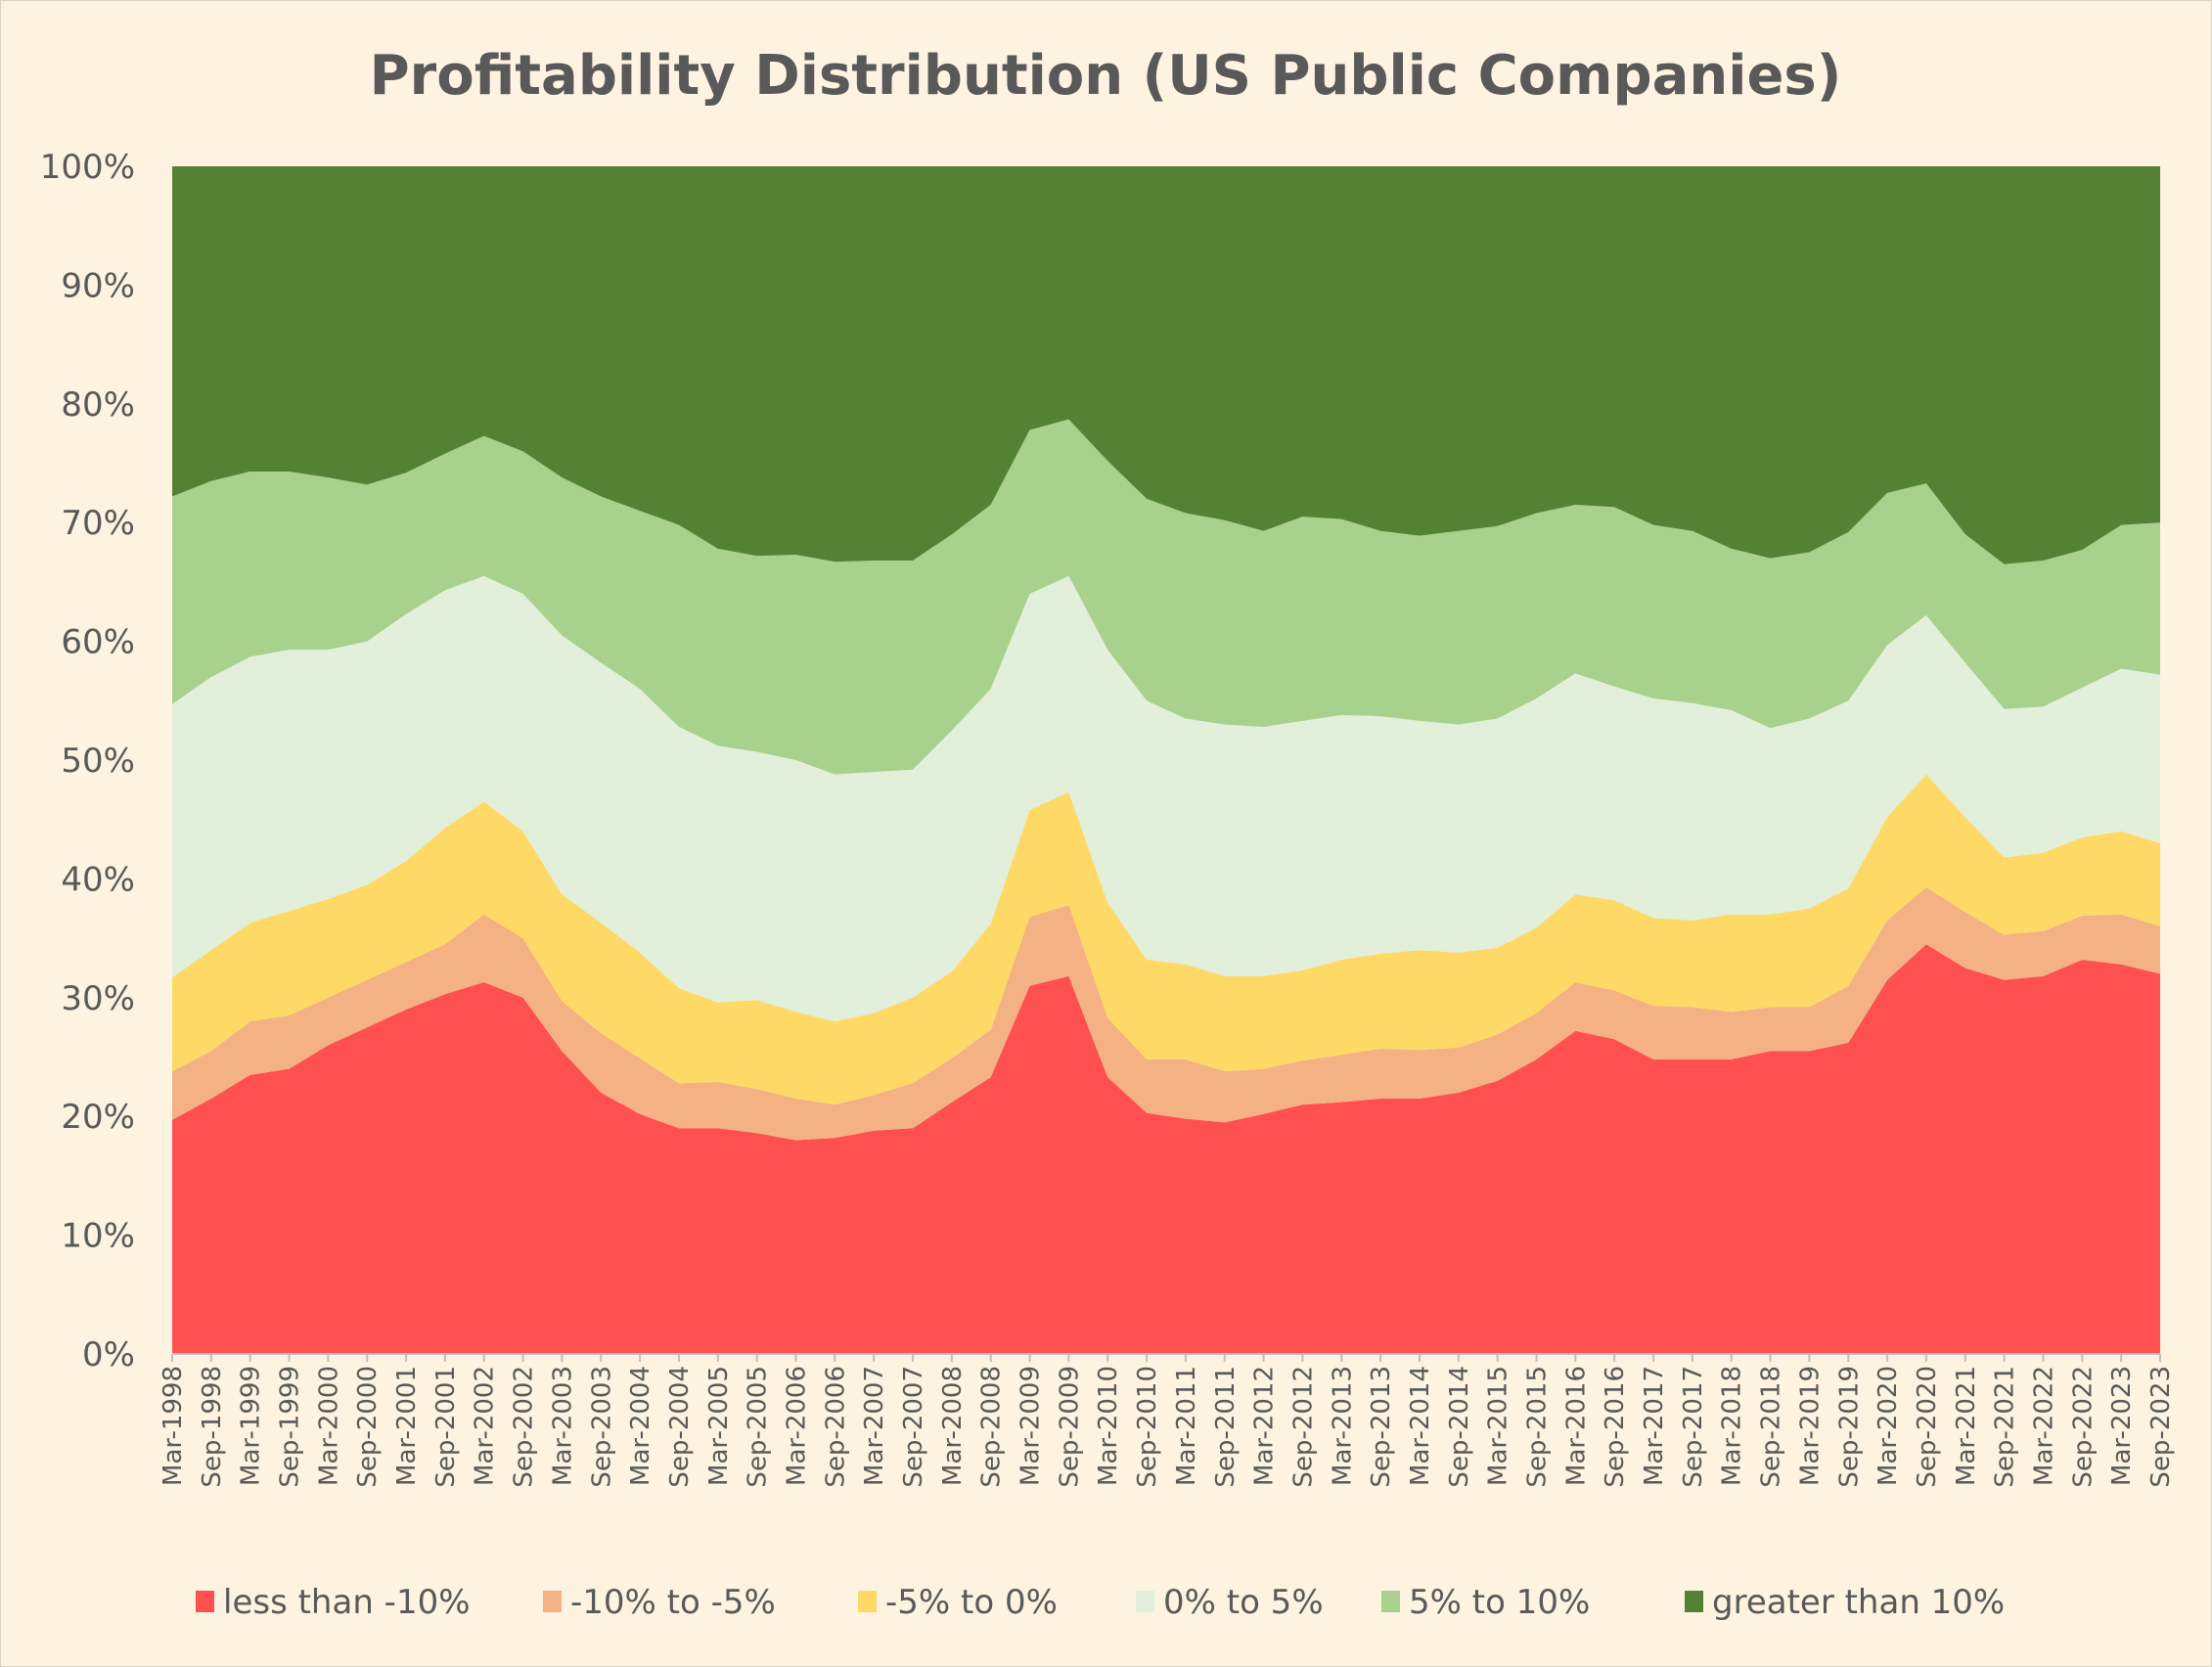  What do you see at coordinates (1303, 1427) in the screenshot?
I see `x-tick-label: Sep-2012` at bounding box center [1303, 1427].